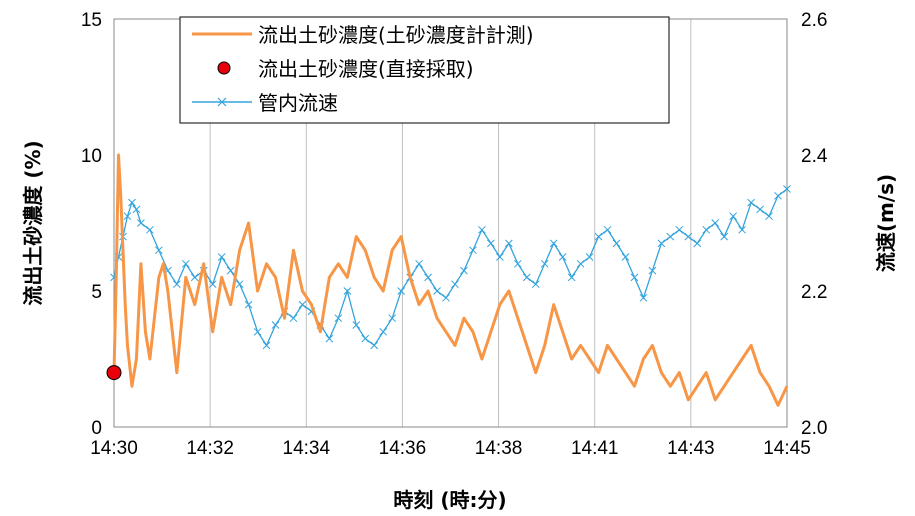 The height and width of the screenshot is (516, 915). What do you see at coordinates (450, 448) in the screenshot?
I see `x-tick-labels: 14:30 14:32 14:34 14:36 14:38 14:41 14:43 14:45` at bounding box center [450, 448].